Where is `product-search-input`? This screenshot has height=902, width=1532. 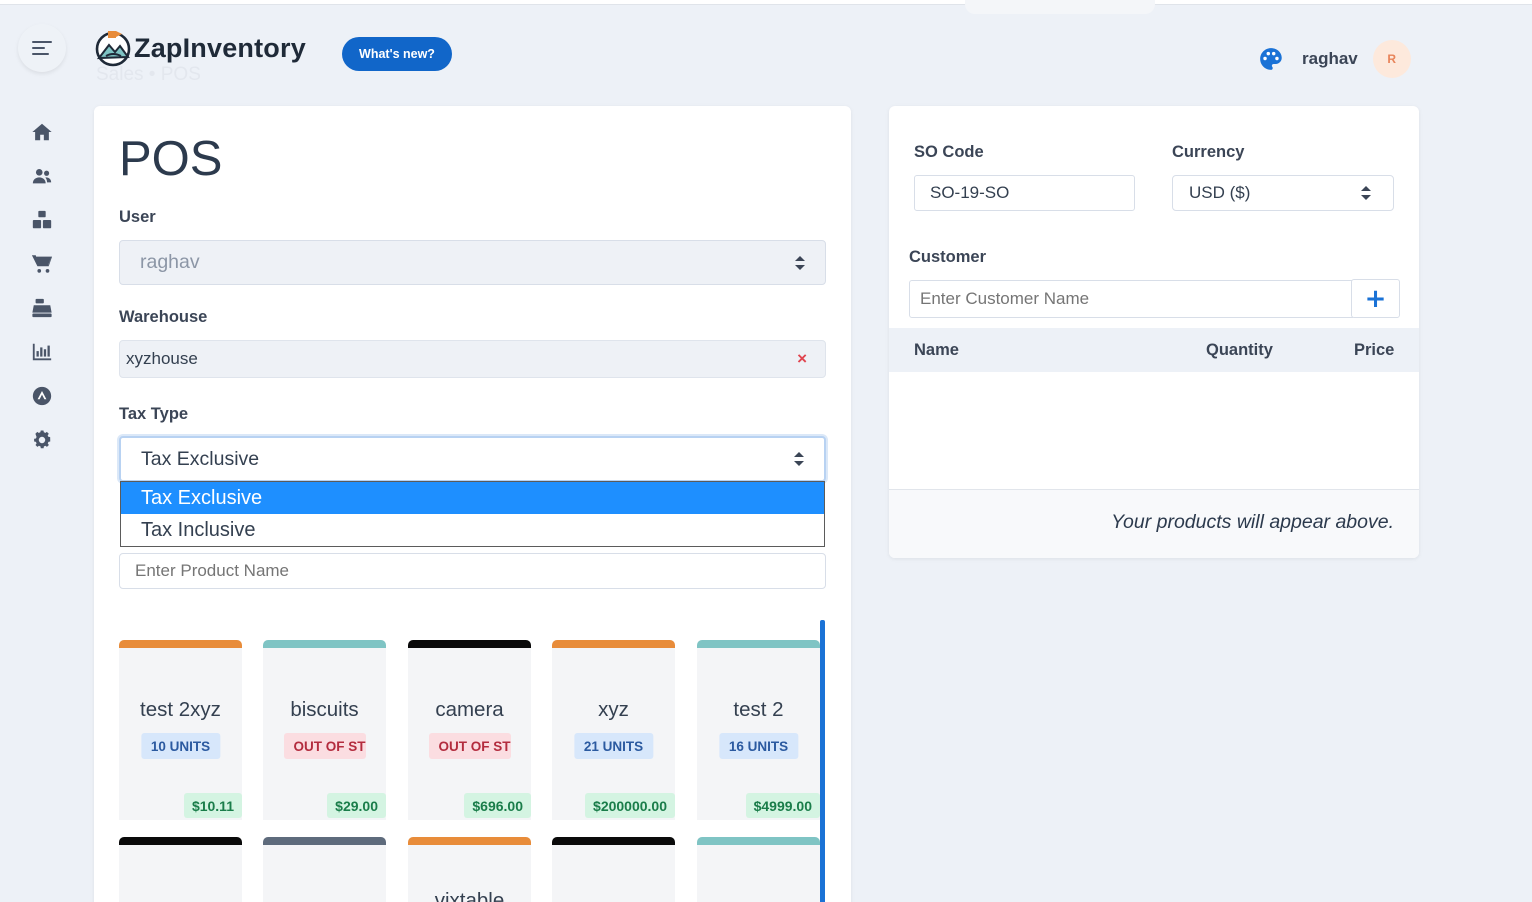
product-search-input is located at coordinates (472, 571).